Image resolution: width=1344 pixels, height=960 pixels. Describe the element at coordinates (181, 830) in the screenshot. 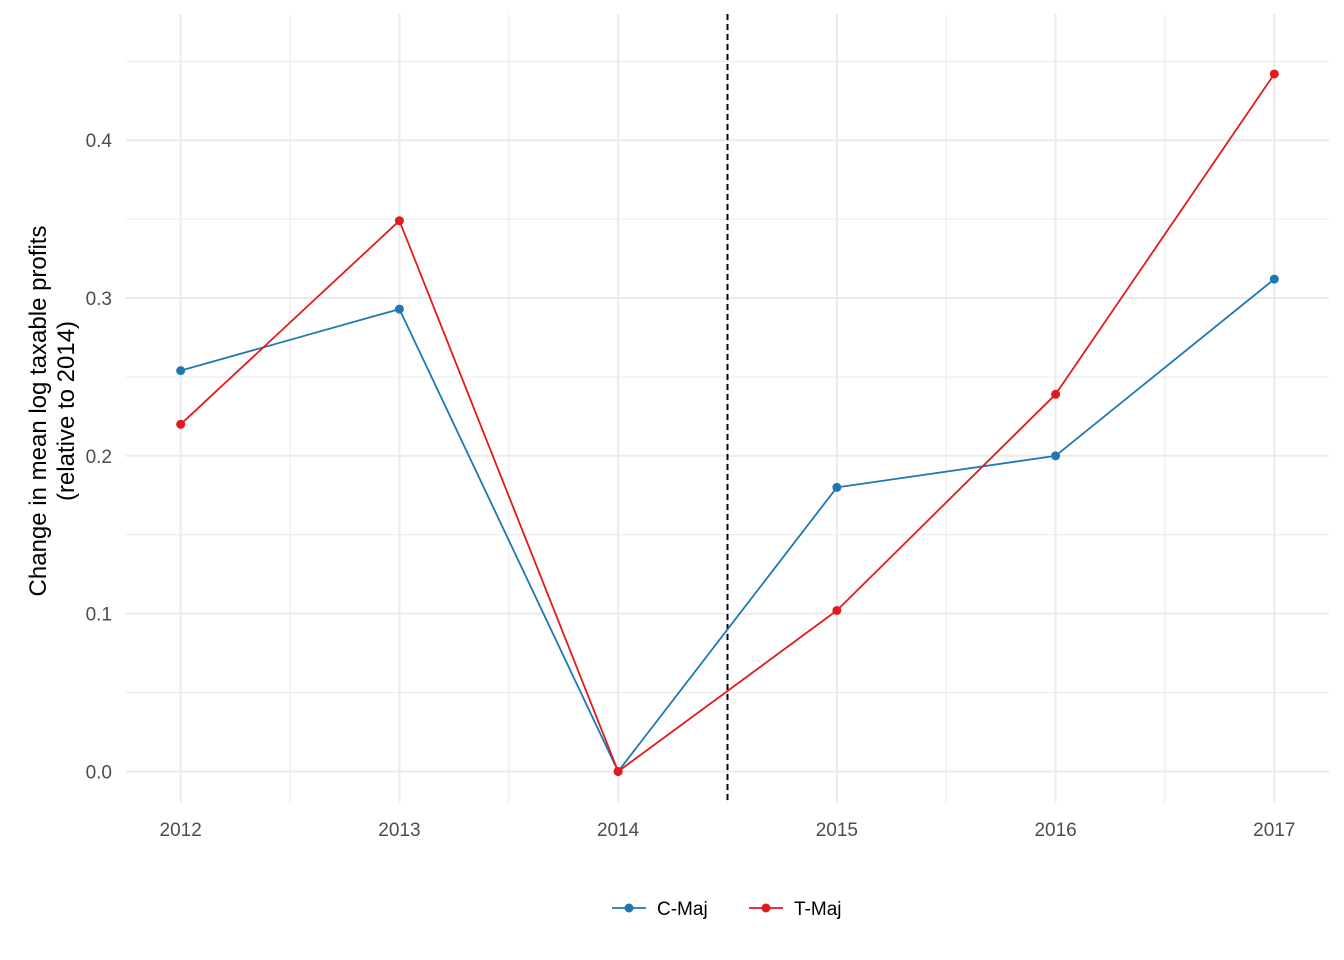

I see `x-tick-label: 2012` at that location.